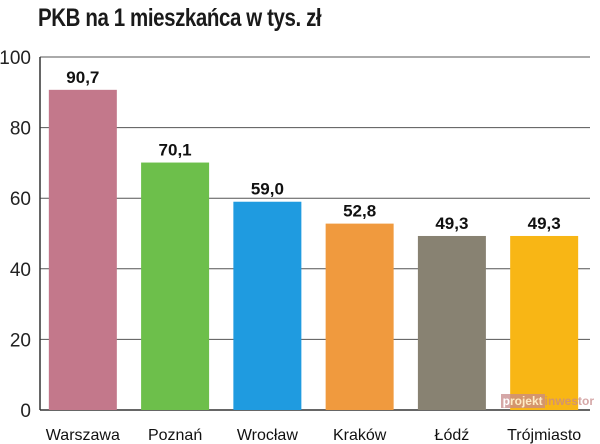 This screenshot has height=444, width=600. Describe the element at coordinates (82, 77) in the screenshot. I see `value-label: 90,7` at that location.